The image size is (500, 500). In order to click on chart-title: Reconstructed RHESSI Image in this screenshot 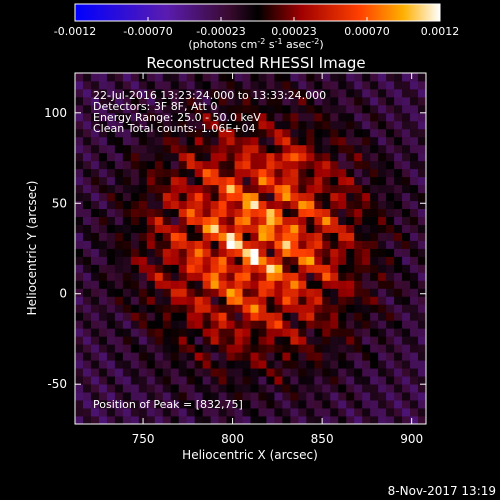, I will do `click(255, 63)`.